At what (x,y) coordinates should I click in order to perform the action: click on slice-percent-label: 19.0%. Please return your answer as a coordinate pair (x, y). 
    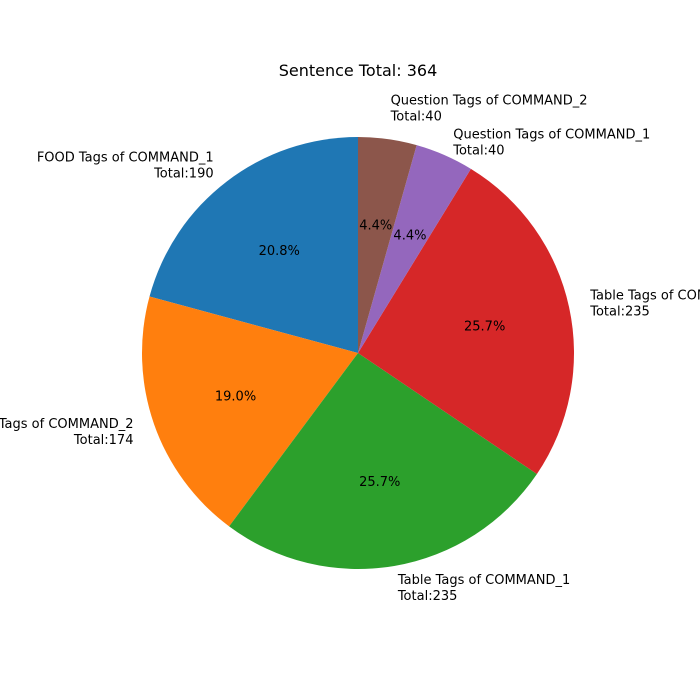
    Looking at the image, I should click on (235, 396).